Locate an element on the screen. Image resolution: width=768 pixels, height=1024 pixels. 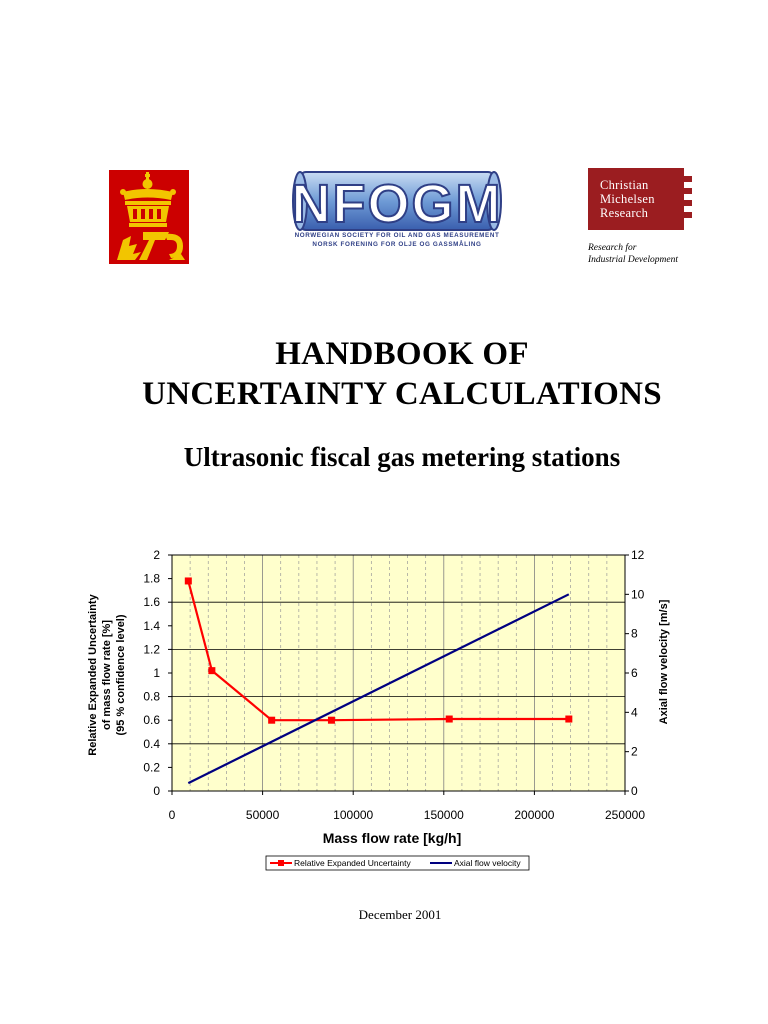
y-tick-label: 0.6 is located at coordinates (151, 720).